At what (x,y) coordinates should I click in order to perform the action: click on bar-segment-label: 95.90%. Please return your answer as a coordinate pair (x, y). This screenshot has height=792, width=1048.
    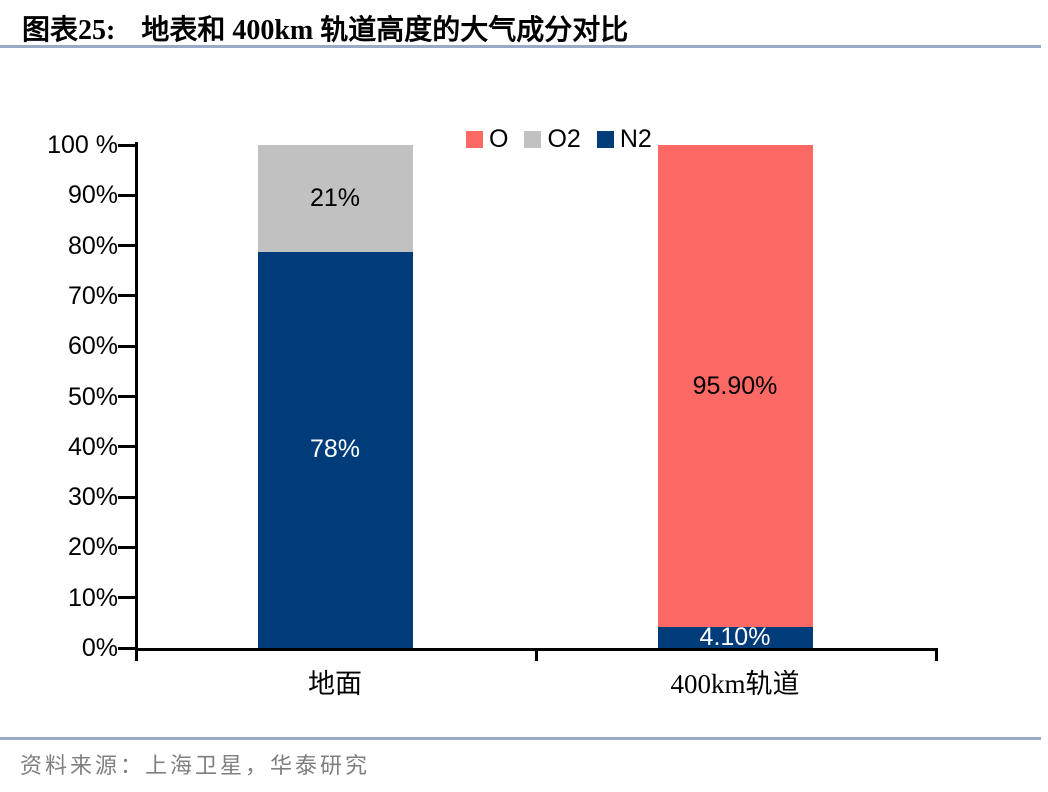
    Looking at the image, I should click on (735, 385).